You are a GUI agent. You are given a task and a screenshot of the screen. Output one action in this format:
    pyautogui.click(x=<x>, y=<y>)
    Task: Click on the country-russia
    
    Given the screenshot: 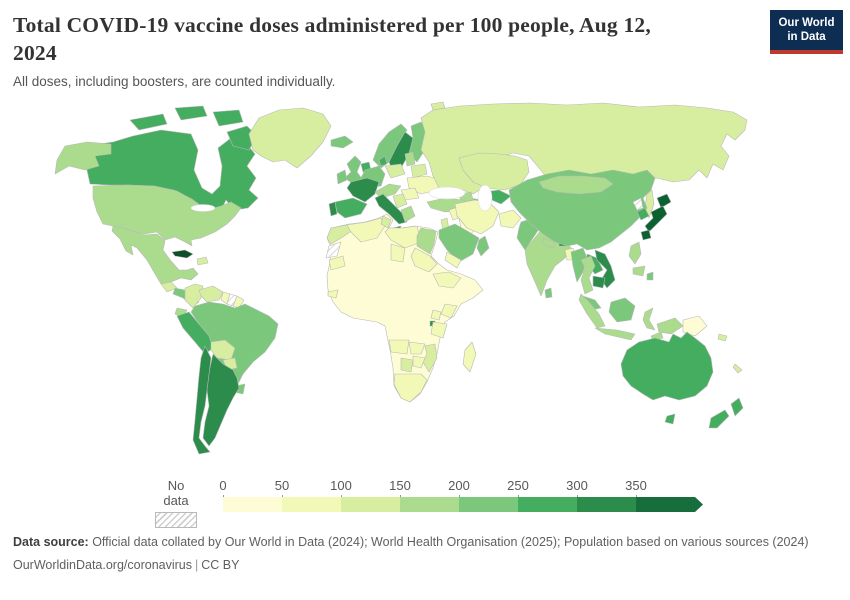 What is the action you would take?
    pyautogui.click(x=584, y=148)
    